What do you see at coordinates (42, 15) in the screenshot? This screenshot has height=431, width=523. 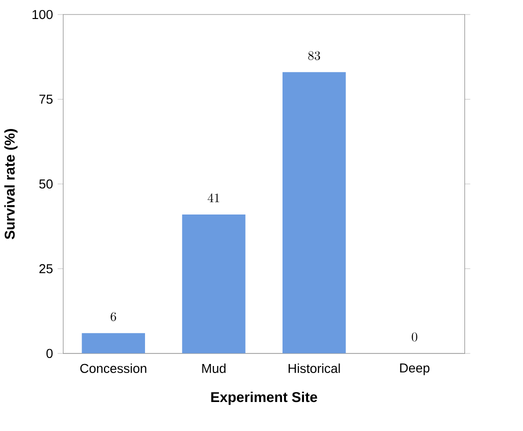 I see `y-tick-label: 100` at bounding box center [42, 15].